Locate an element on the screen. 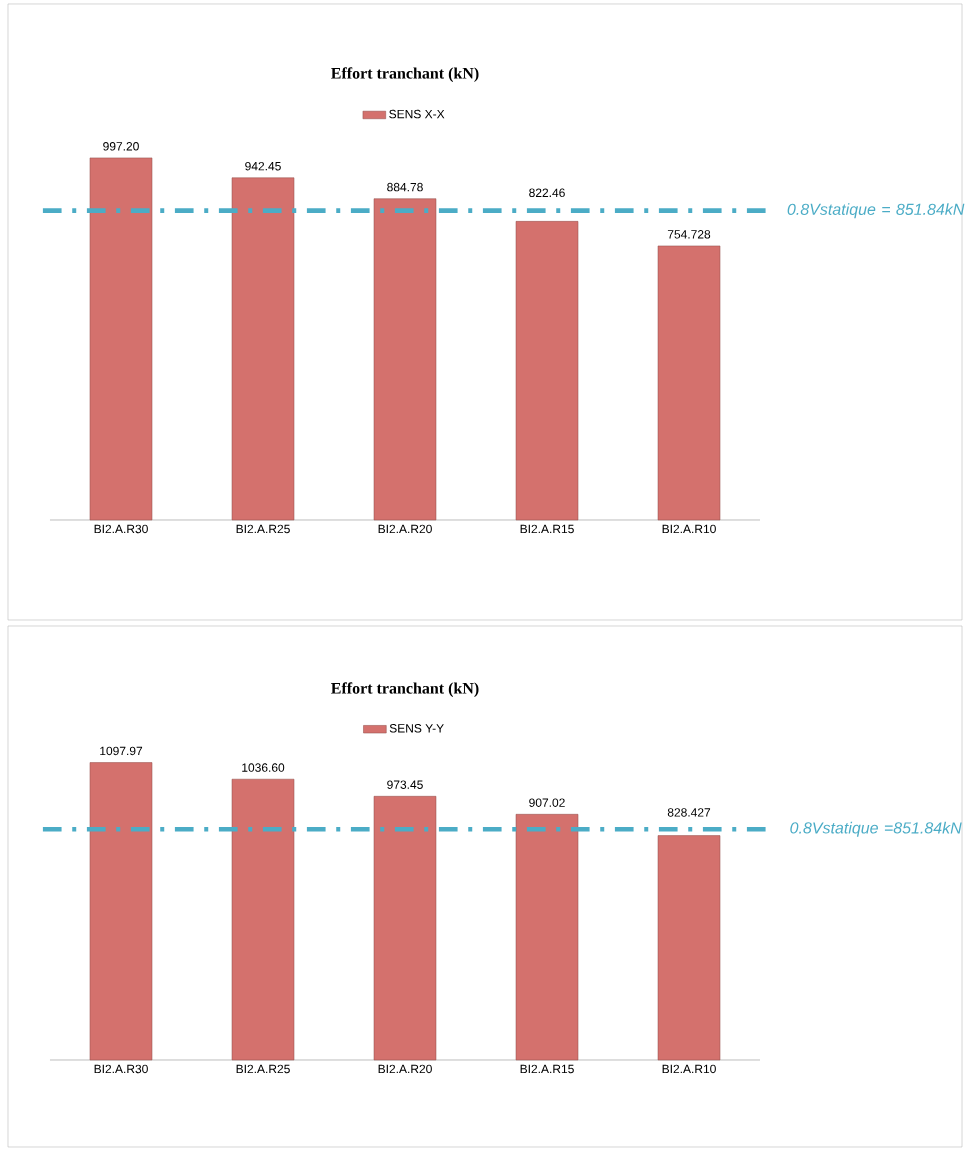  data-label: 973.45 is located at coordinates (405, 784).